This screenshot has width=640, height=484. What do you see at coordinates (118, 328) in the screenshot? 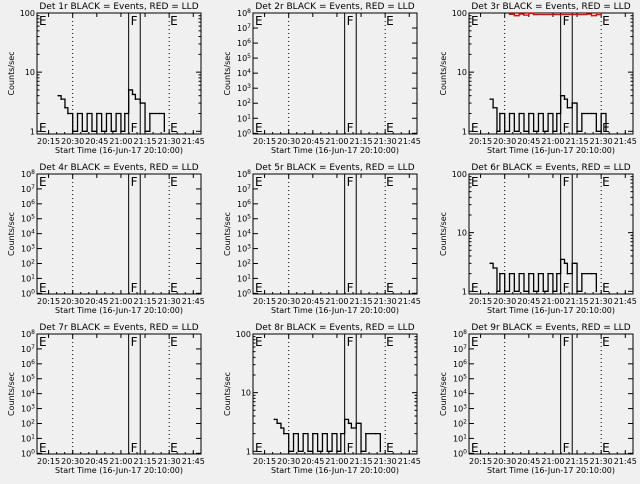
I see `panel-title: Det 7r BLACK = Events, RED = LLD` at bounding box center [118, 328].